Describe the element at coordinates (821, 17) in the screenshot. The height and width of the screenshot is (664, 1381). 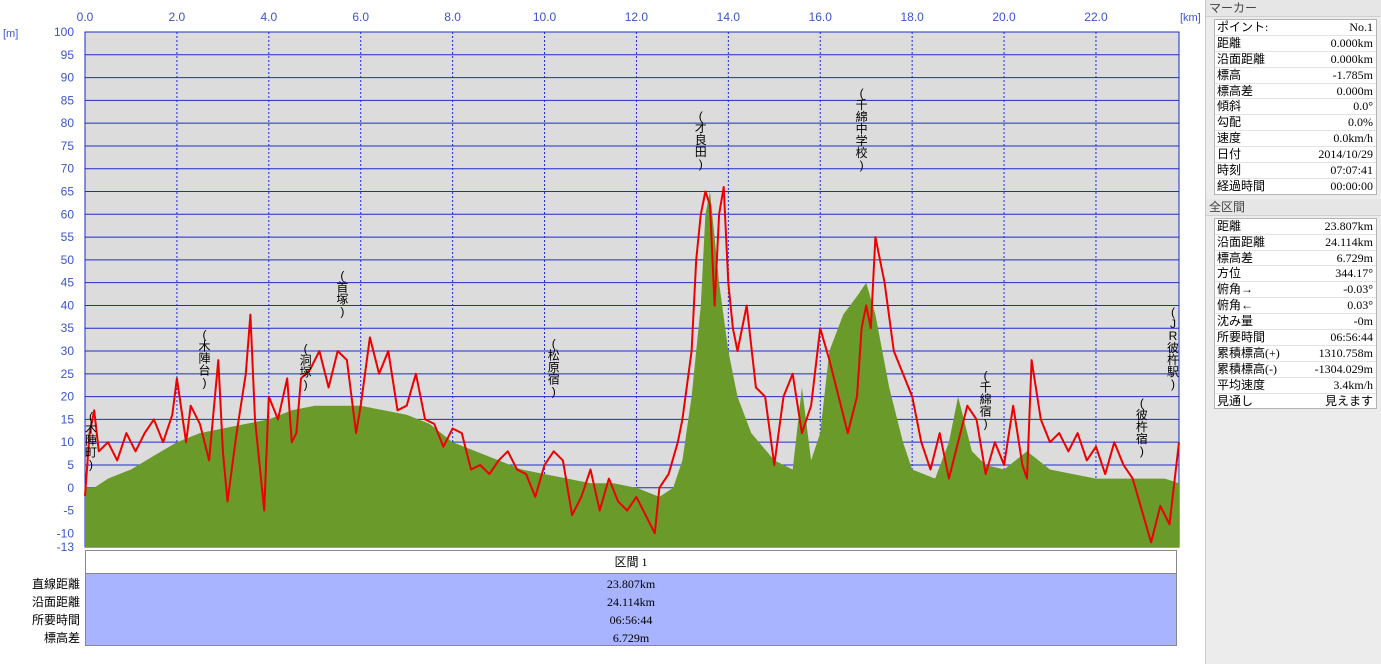
I see `x-tick-label: 16.0` at that location.